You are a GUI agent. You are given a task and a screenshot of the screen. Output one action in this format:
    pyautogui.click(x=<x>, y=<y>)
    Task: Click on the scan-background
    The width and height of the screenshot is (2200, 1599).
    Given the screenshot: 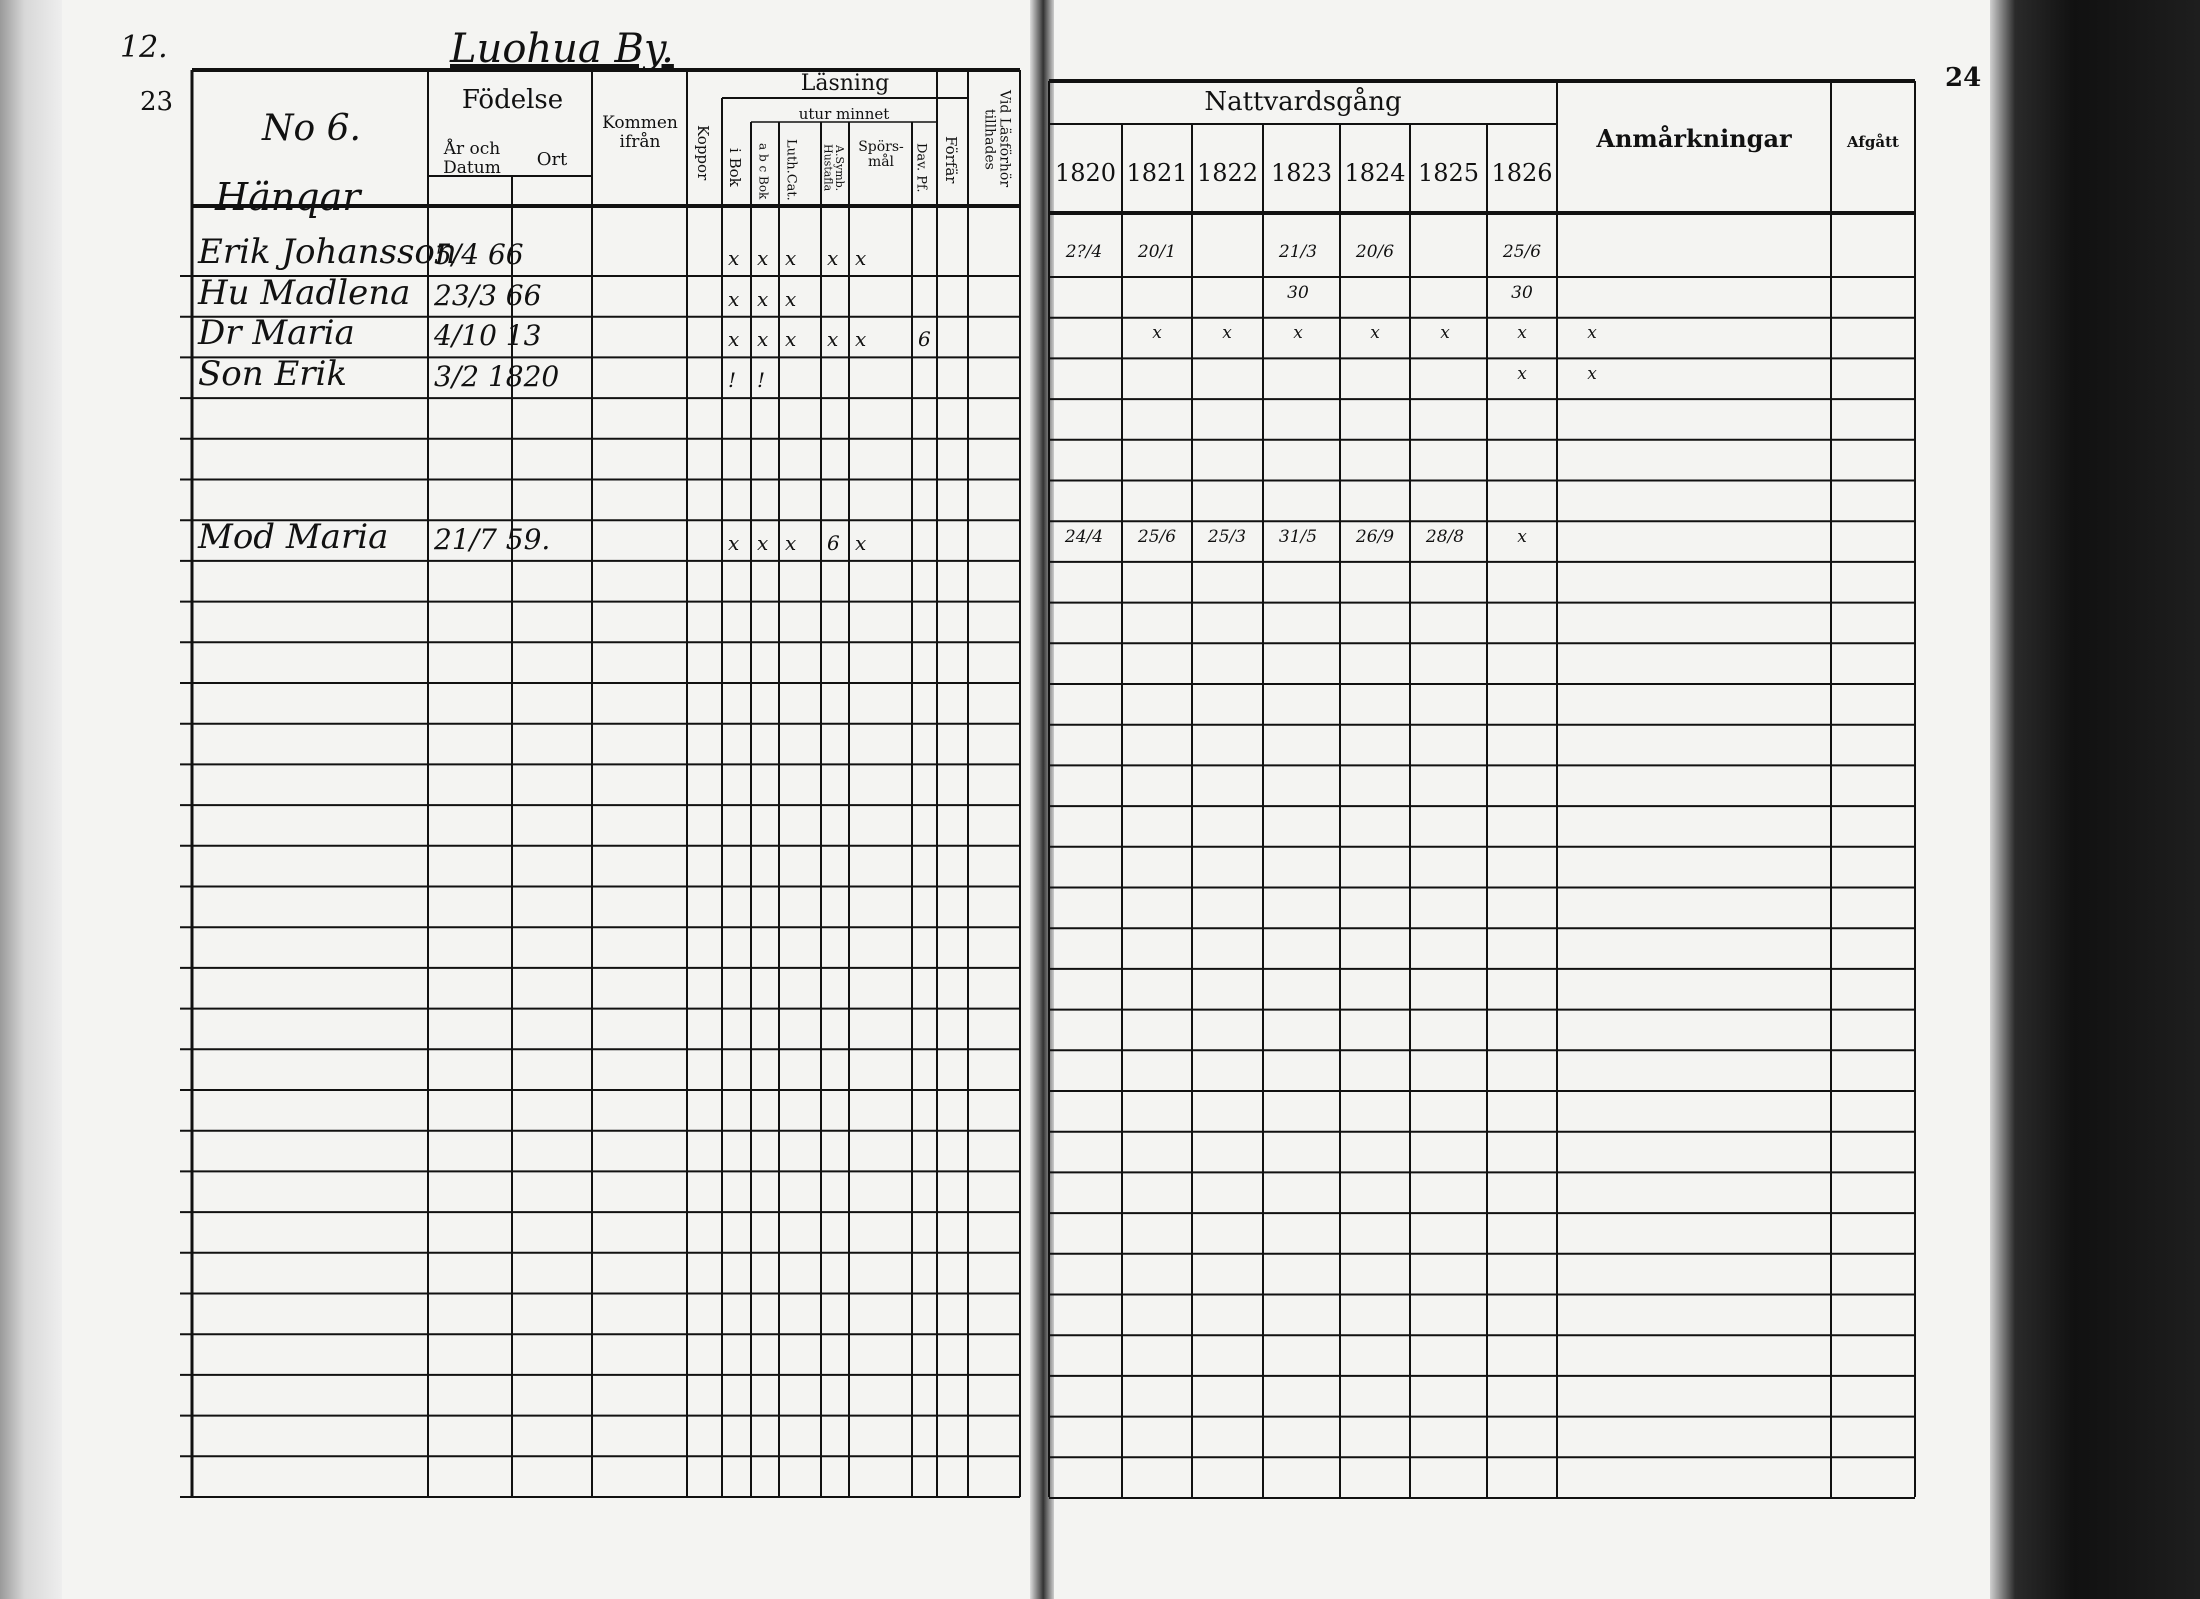 What is the action you would take?
    pyautogui.click(x=2095, y=799)
    